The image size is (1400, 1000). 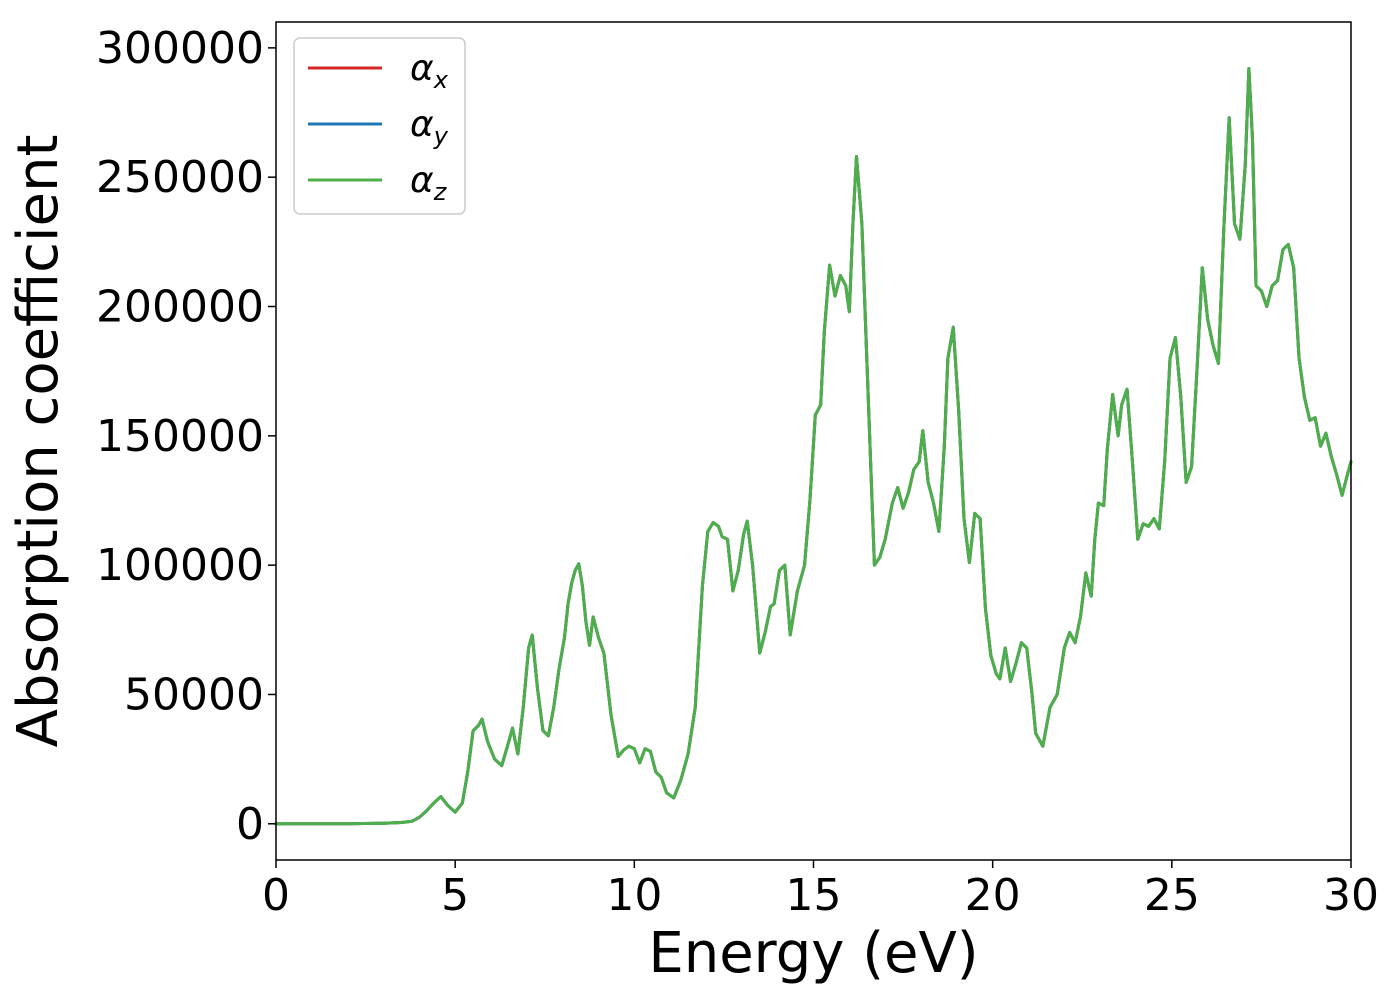 I want to click on y-tick-label: 250000, so click(x=180, y=177).